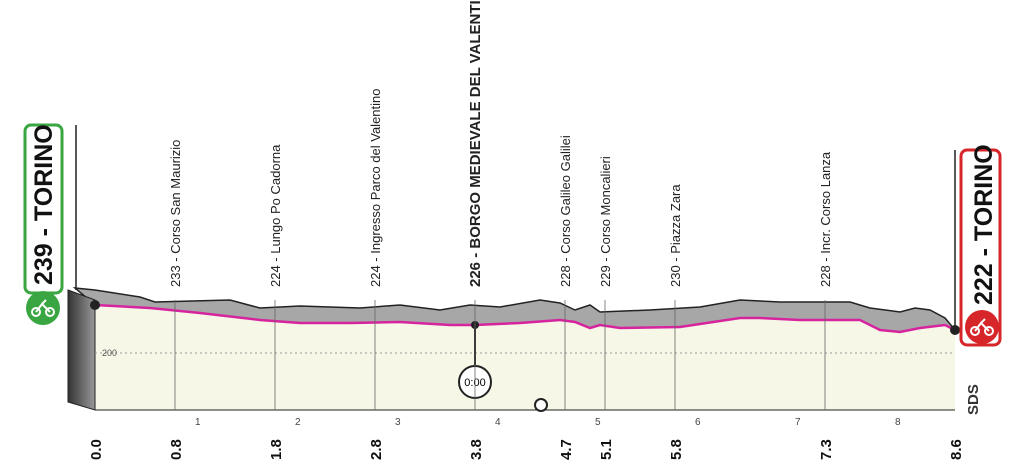  Describe the element at coordinates (676, 449) in the screenshot. I see `km-marker: 5.8` at that location.